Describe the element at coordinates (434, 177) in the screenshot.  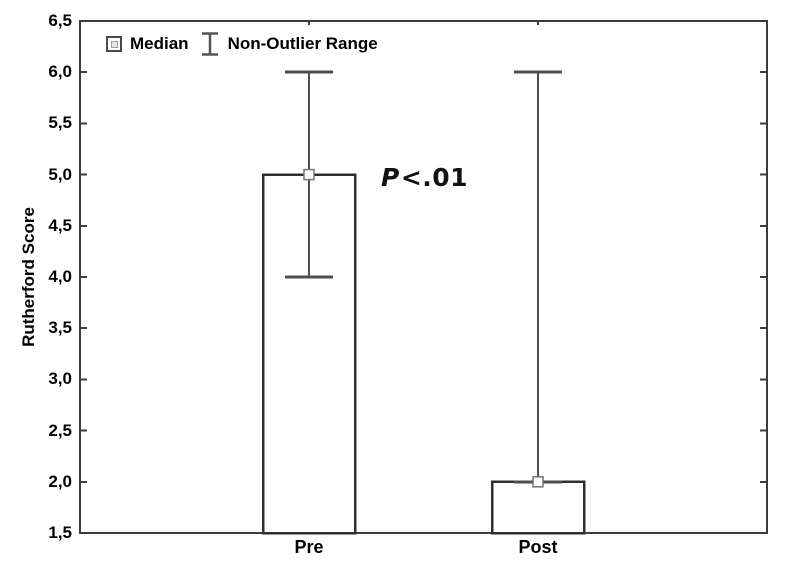
I see `p-value-text: <.01` at that location.